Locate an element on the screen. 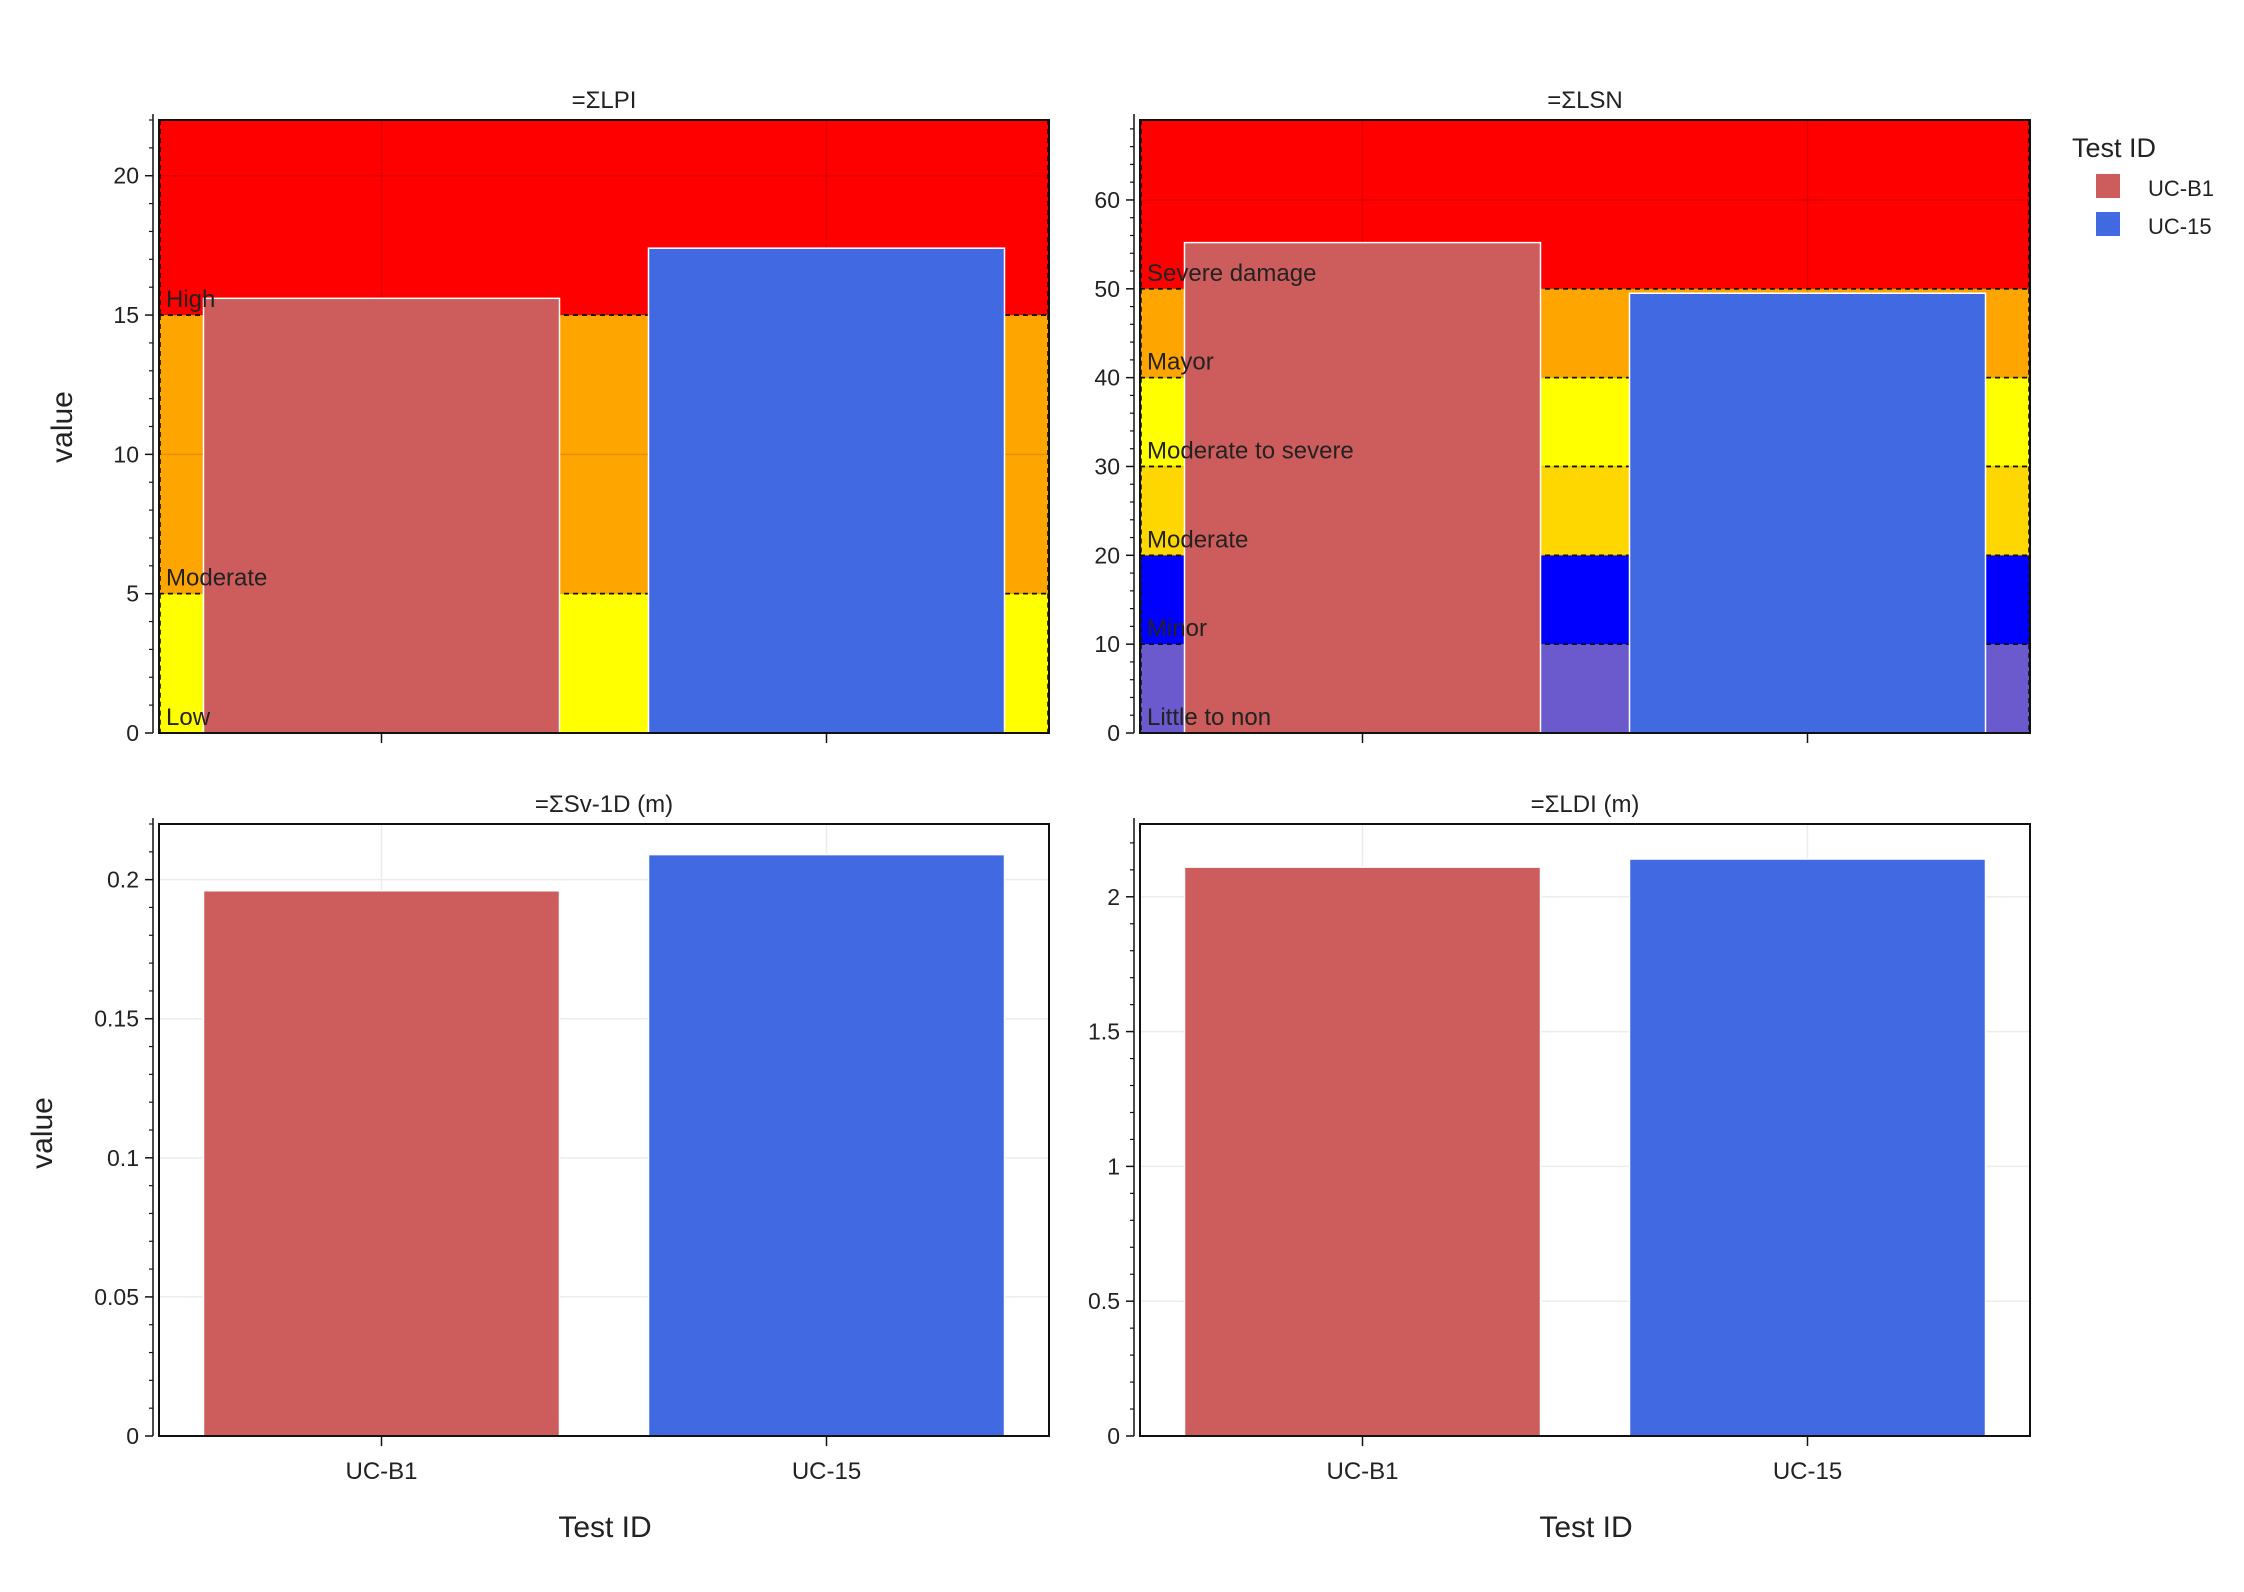 The image size is (2244, 1592). y-tick-label-sv1d-2: 0.1 is located at coordinates (123, 1158).